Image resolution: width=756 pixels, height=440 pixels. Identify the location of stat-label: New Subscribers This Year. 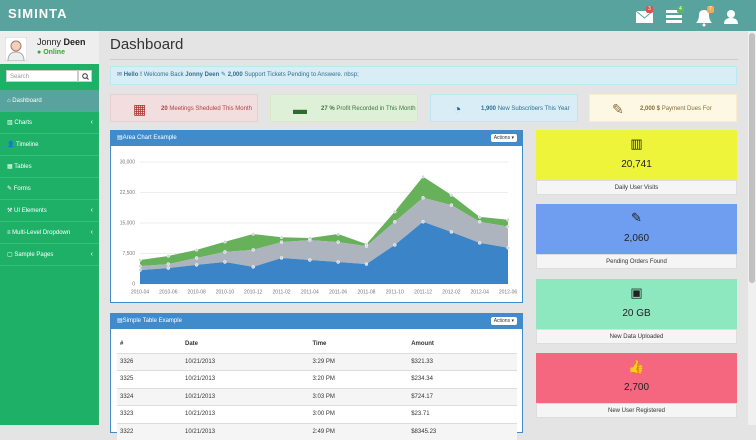
(533, 109).